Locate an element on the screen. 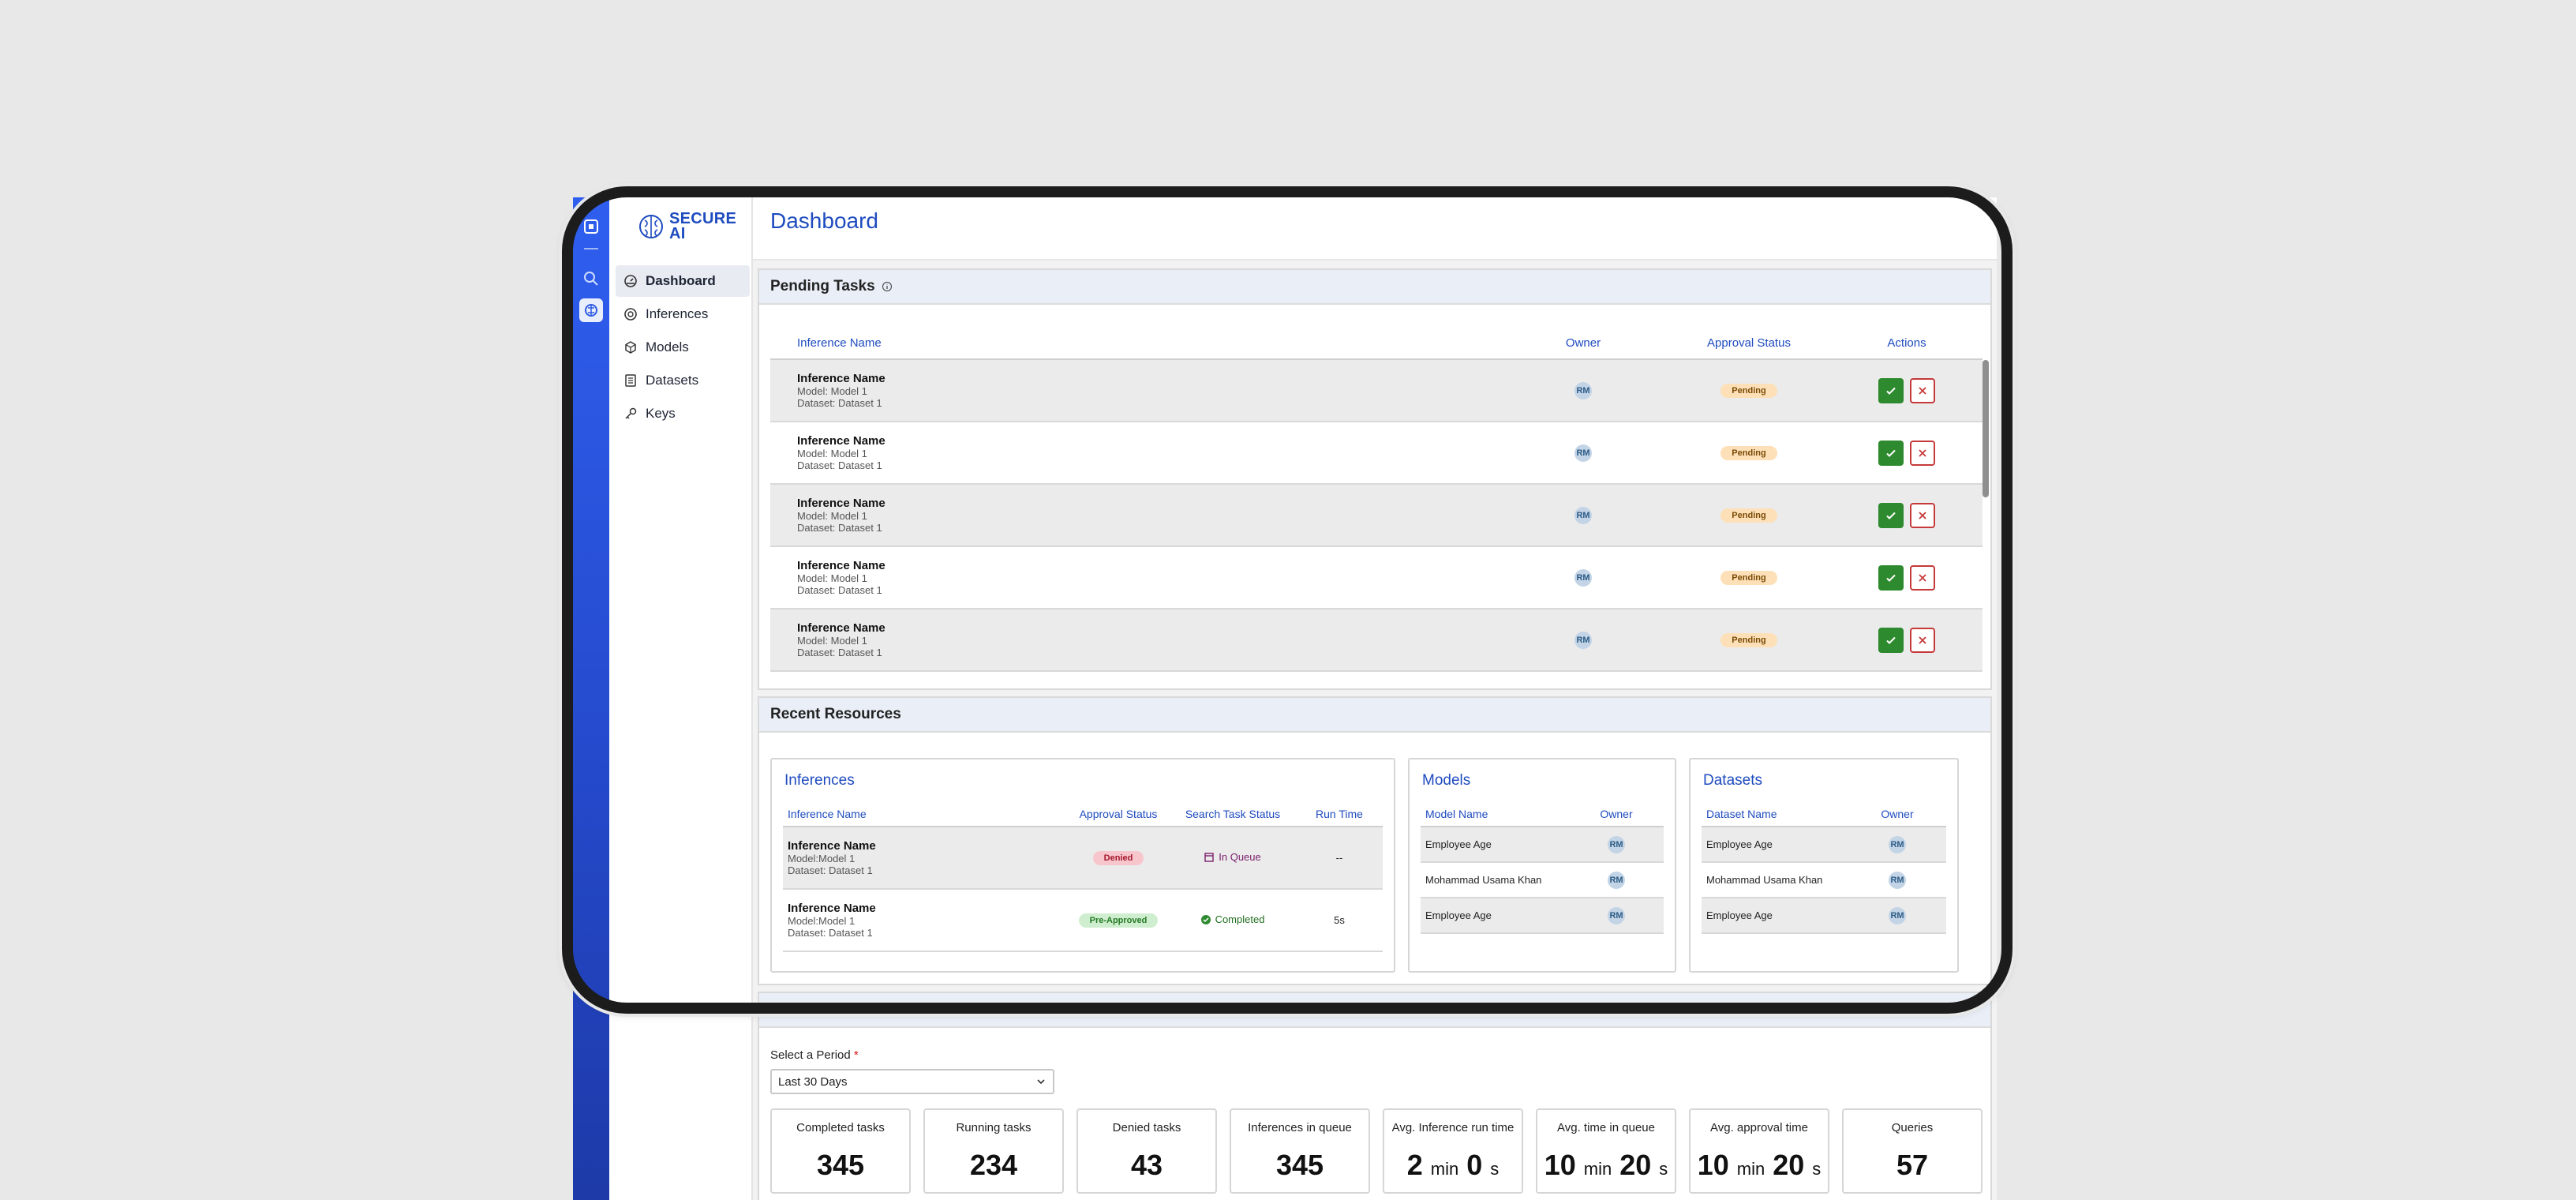 The image size is (2576, 1200). nav-item-datasets: Datasets is located at coordinates (683, 380).